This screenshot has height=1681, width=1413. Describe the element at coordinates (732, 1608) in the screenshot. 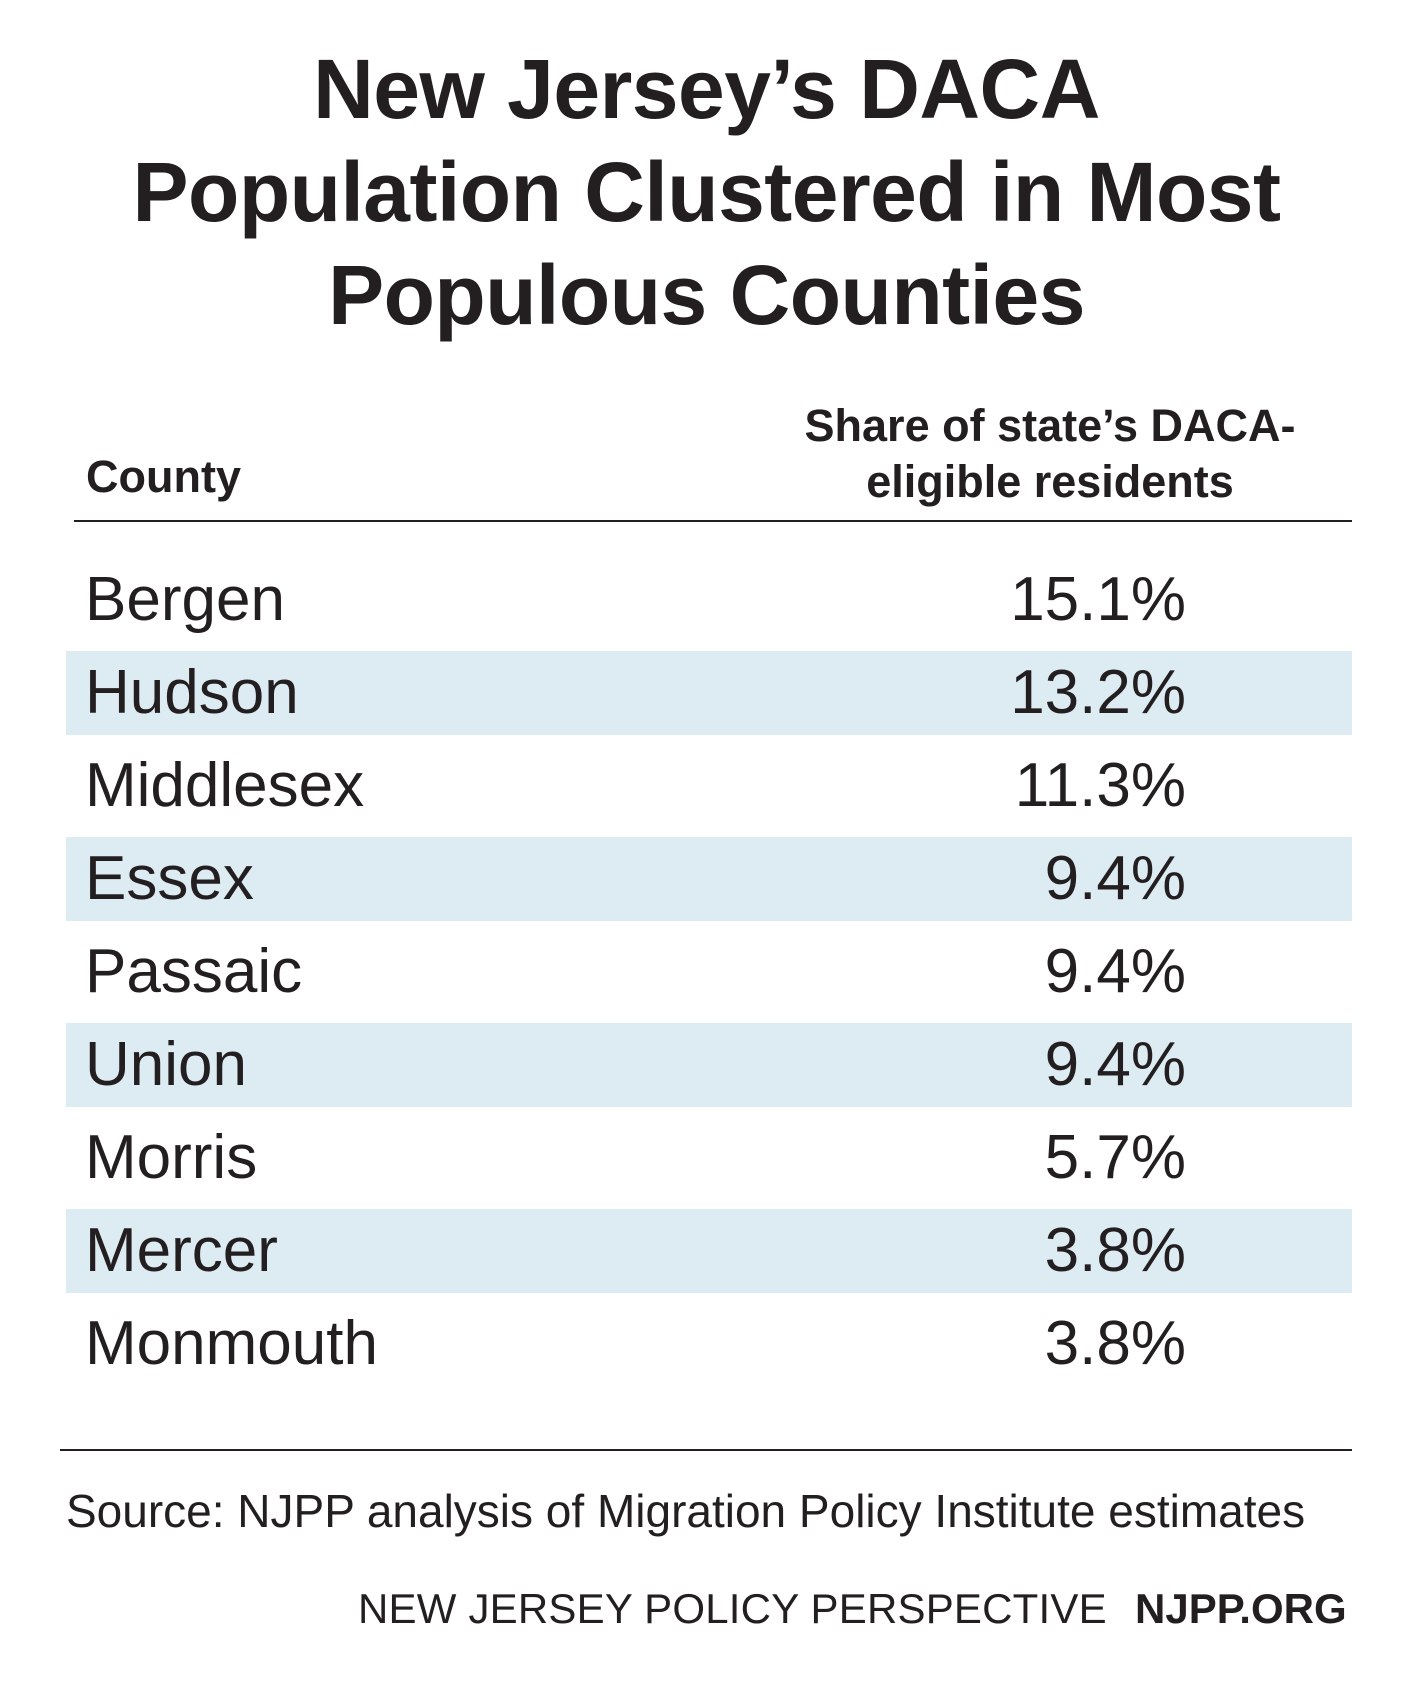

I see `footer-organization: NEW JERSEY POLICY PERSPECTIVE` at that location.